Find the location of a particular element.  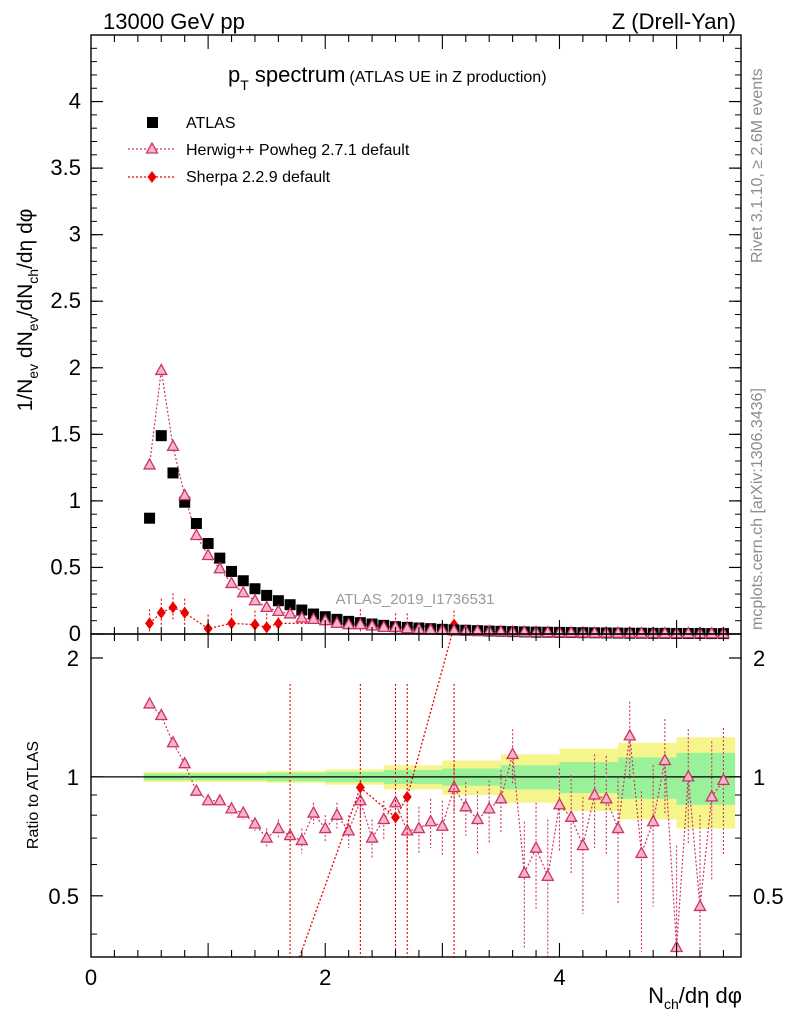

plot-title: pT spectrum (ATLAS UE in Z production) is located at coordinates (387, 77).